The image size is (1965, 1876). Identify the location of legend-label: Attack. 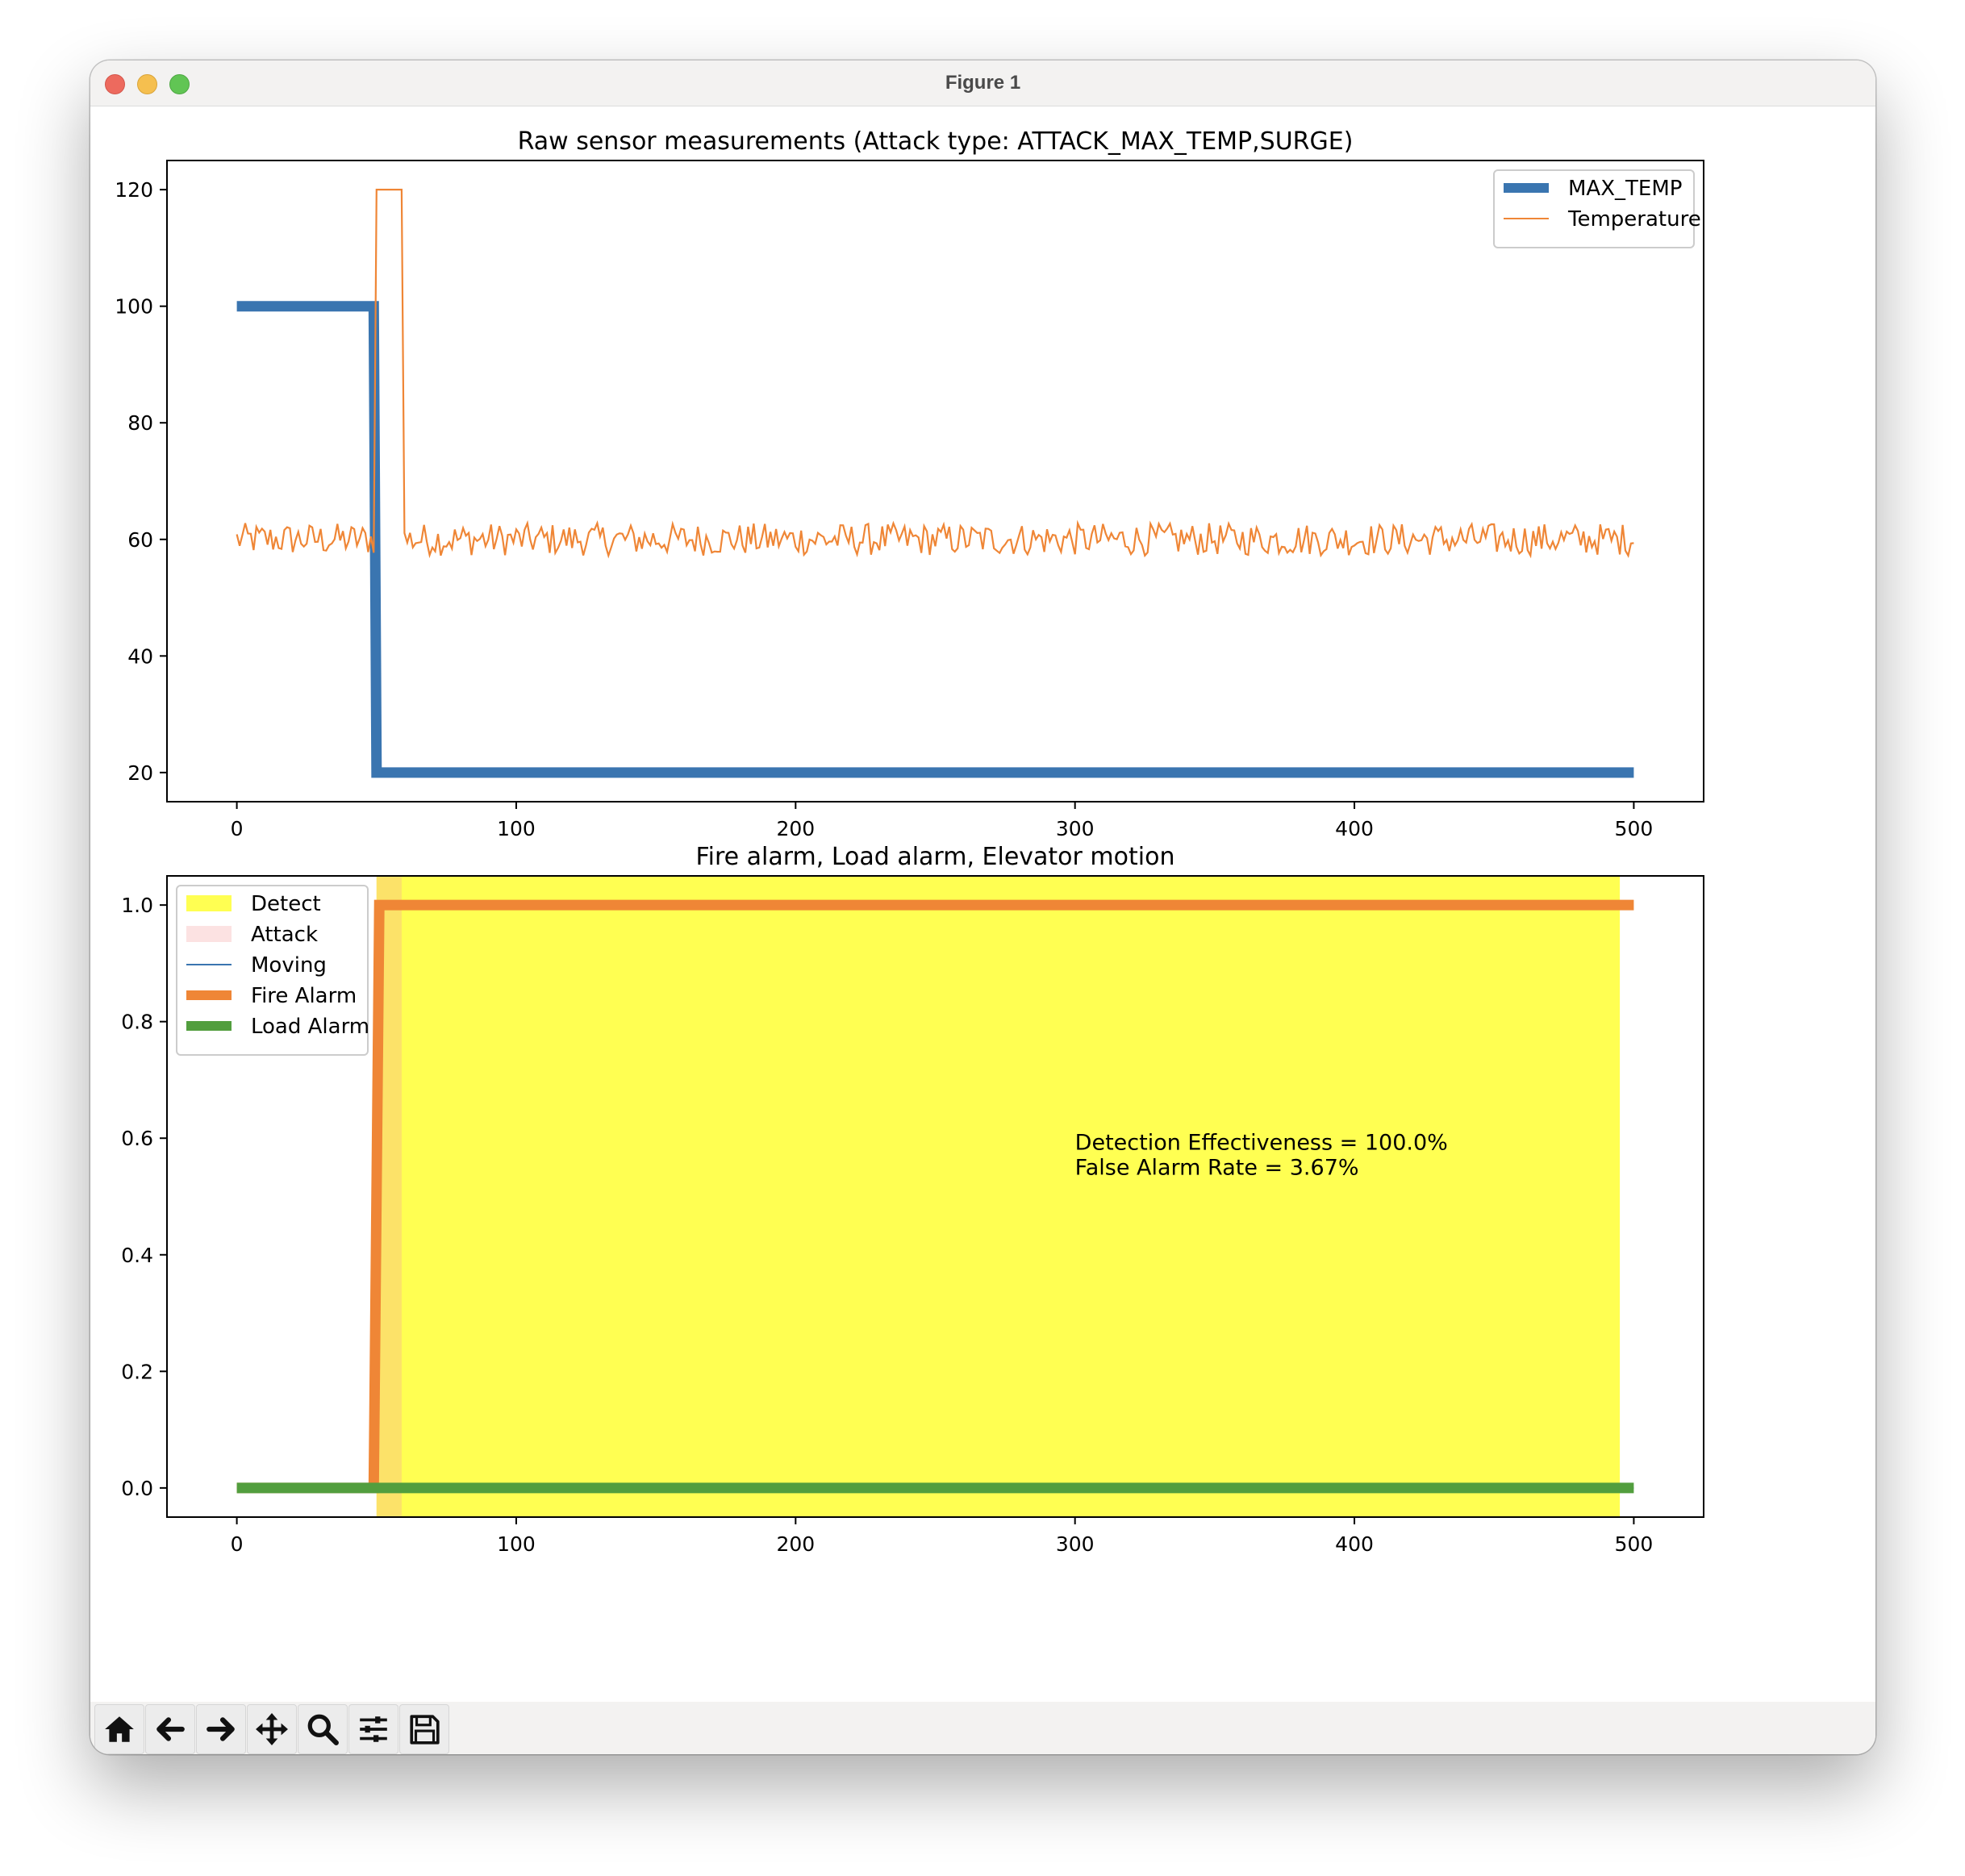
(284, 935).